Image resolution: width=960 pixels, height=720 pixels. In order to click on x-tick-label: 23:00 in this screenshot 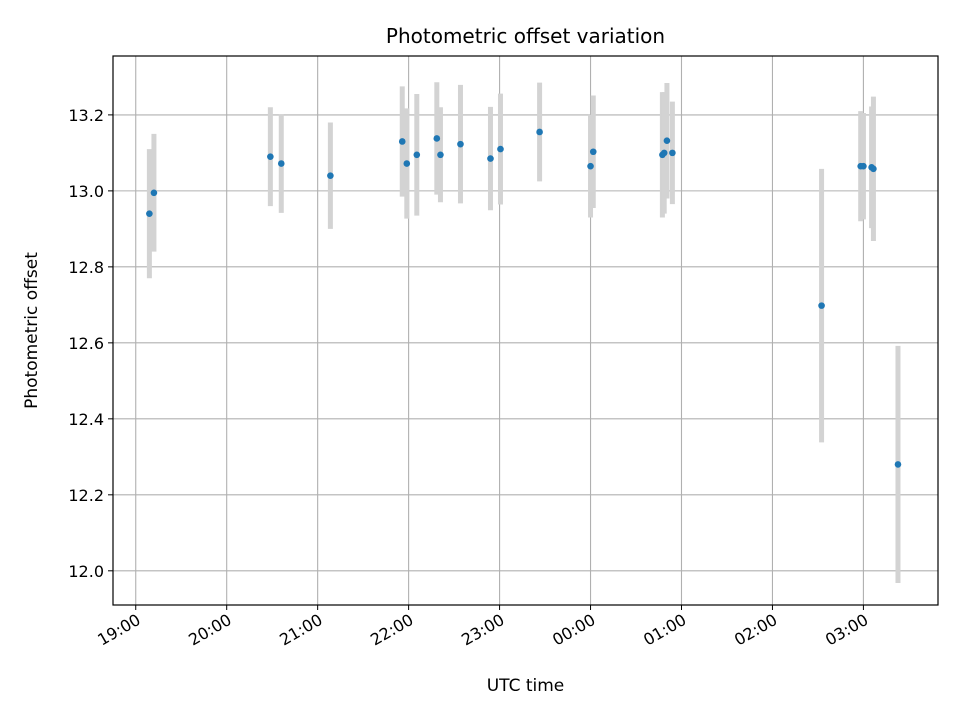, I will do `click(482, 630)`.